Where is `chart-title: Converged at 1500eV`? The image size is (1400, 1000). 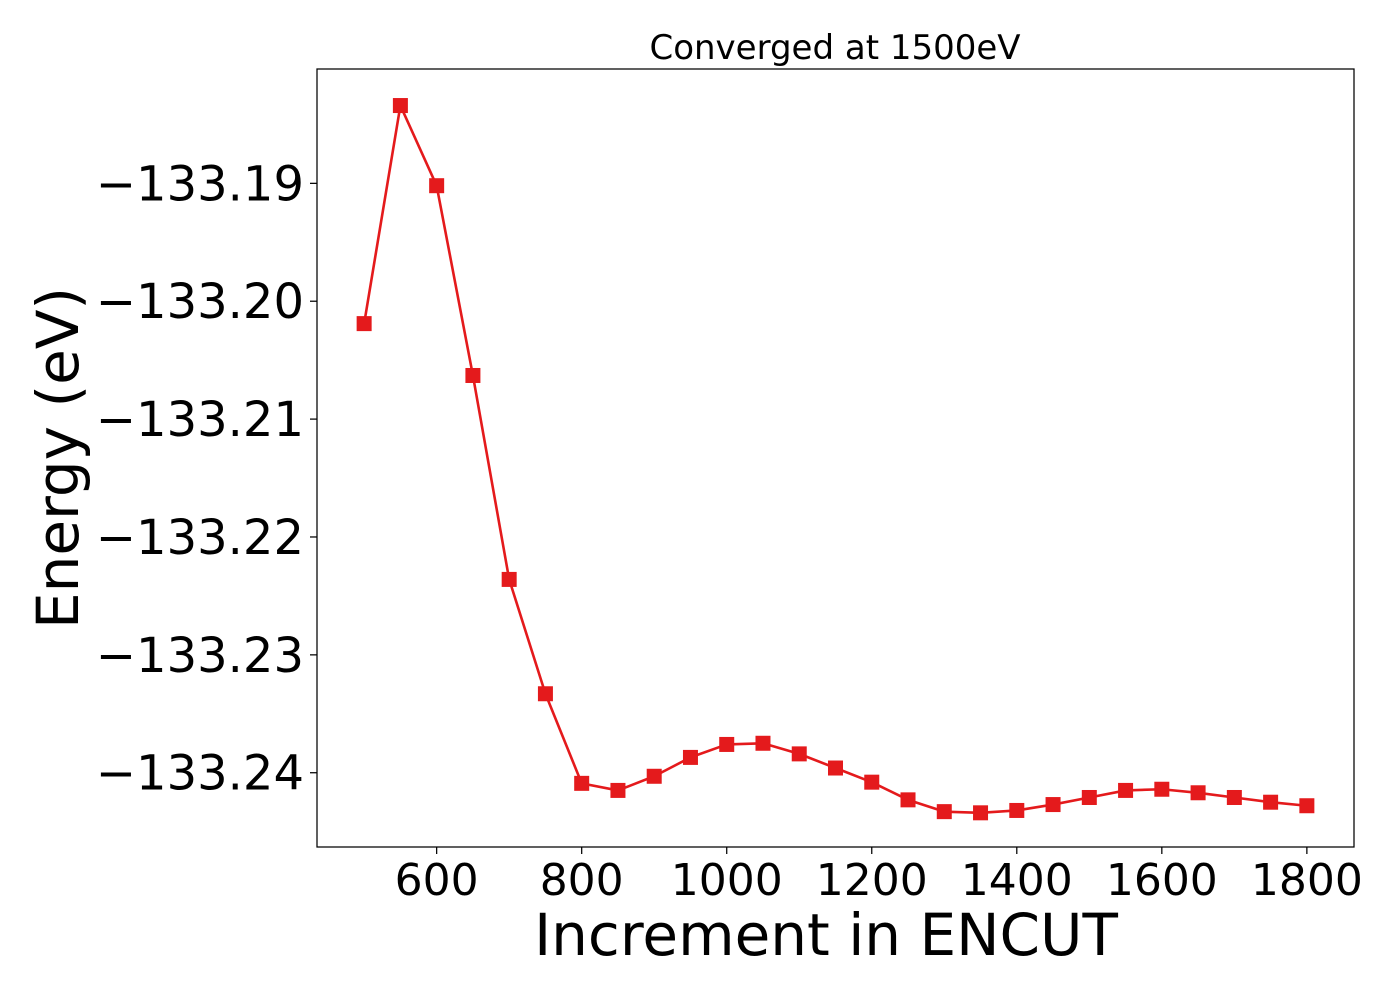
chart-title: Converged at 1500eV is located at coordinates (834, 48).